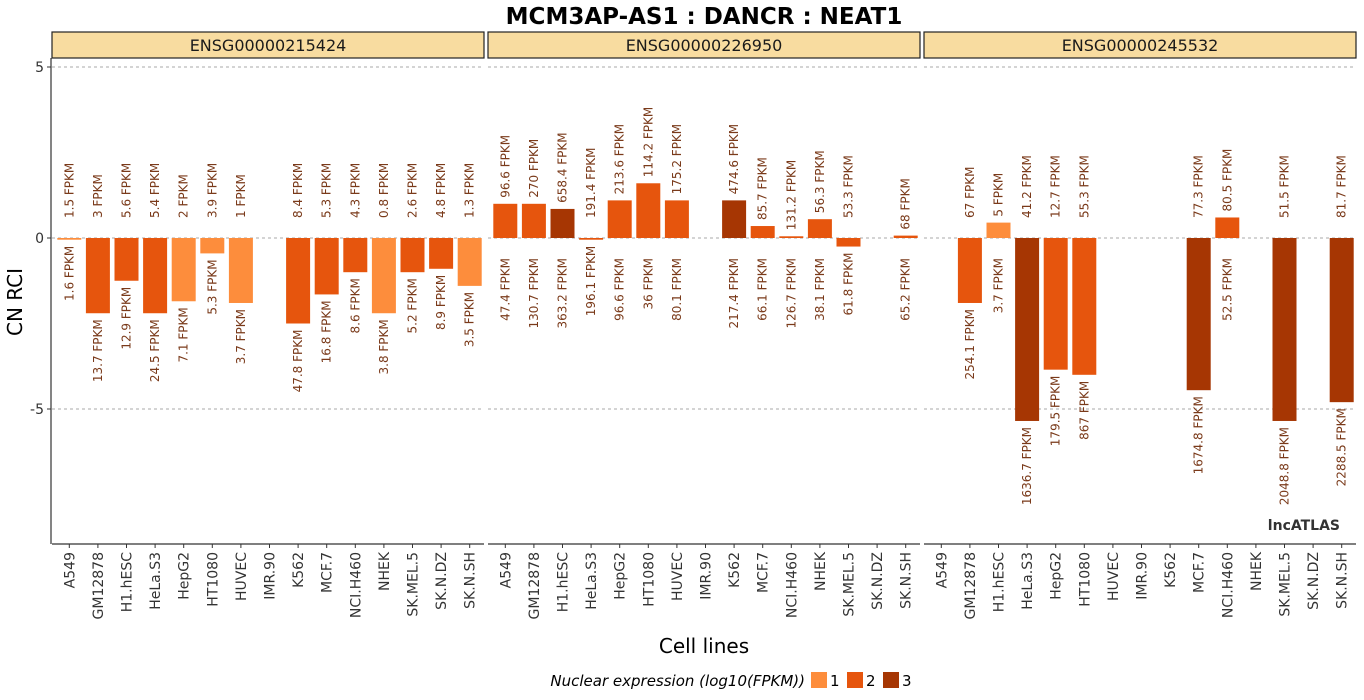  Describe the element at coordinates (505, 166) in the screenshot. I see `fpkm-label-top: 96.6 FPKM` at that location.